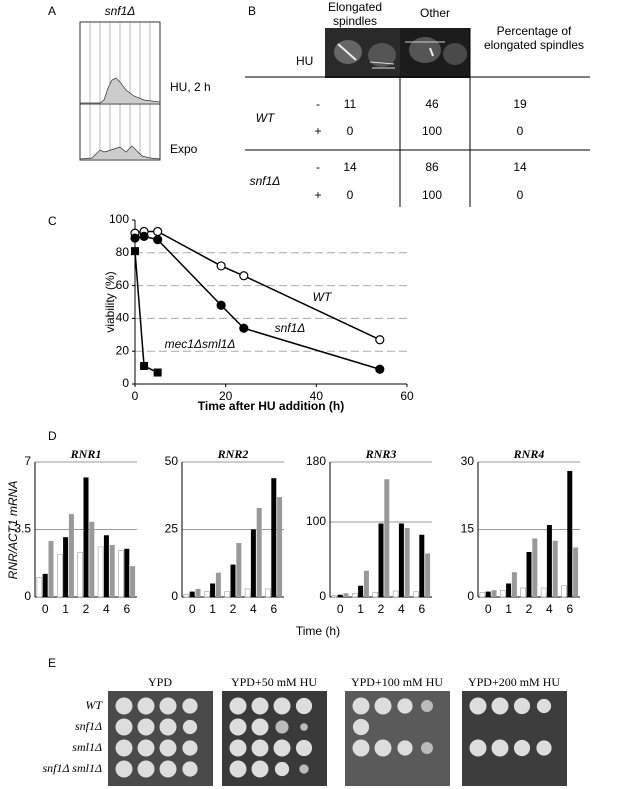 The width and height of the screenshot is (617, 789). What do you see at coordinates (468, 529) in the screenshot?
I see `y-tick-label: 15` at bounding box center [468, 529].